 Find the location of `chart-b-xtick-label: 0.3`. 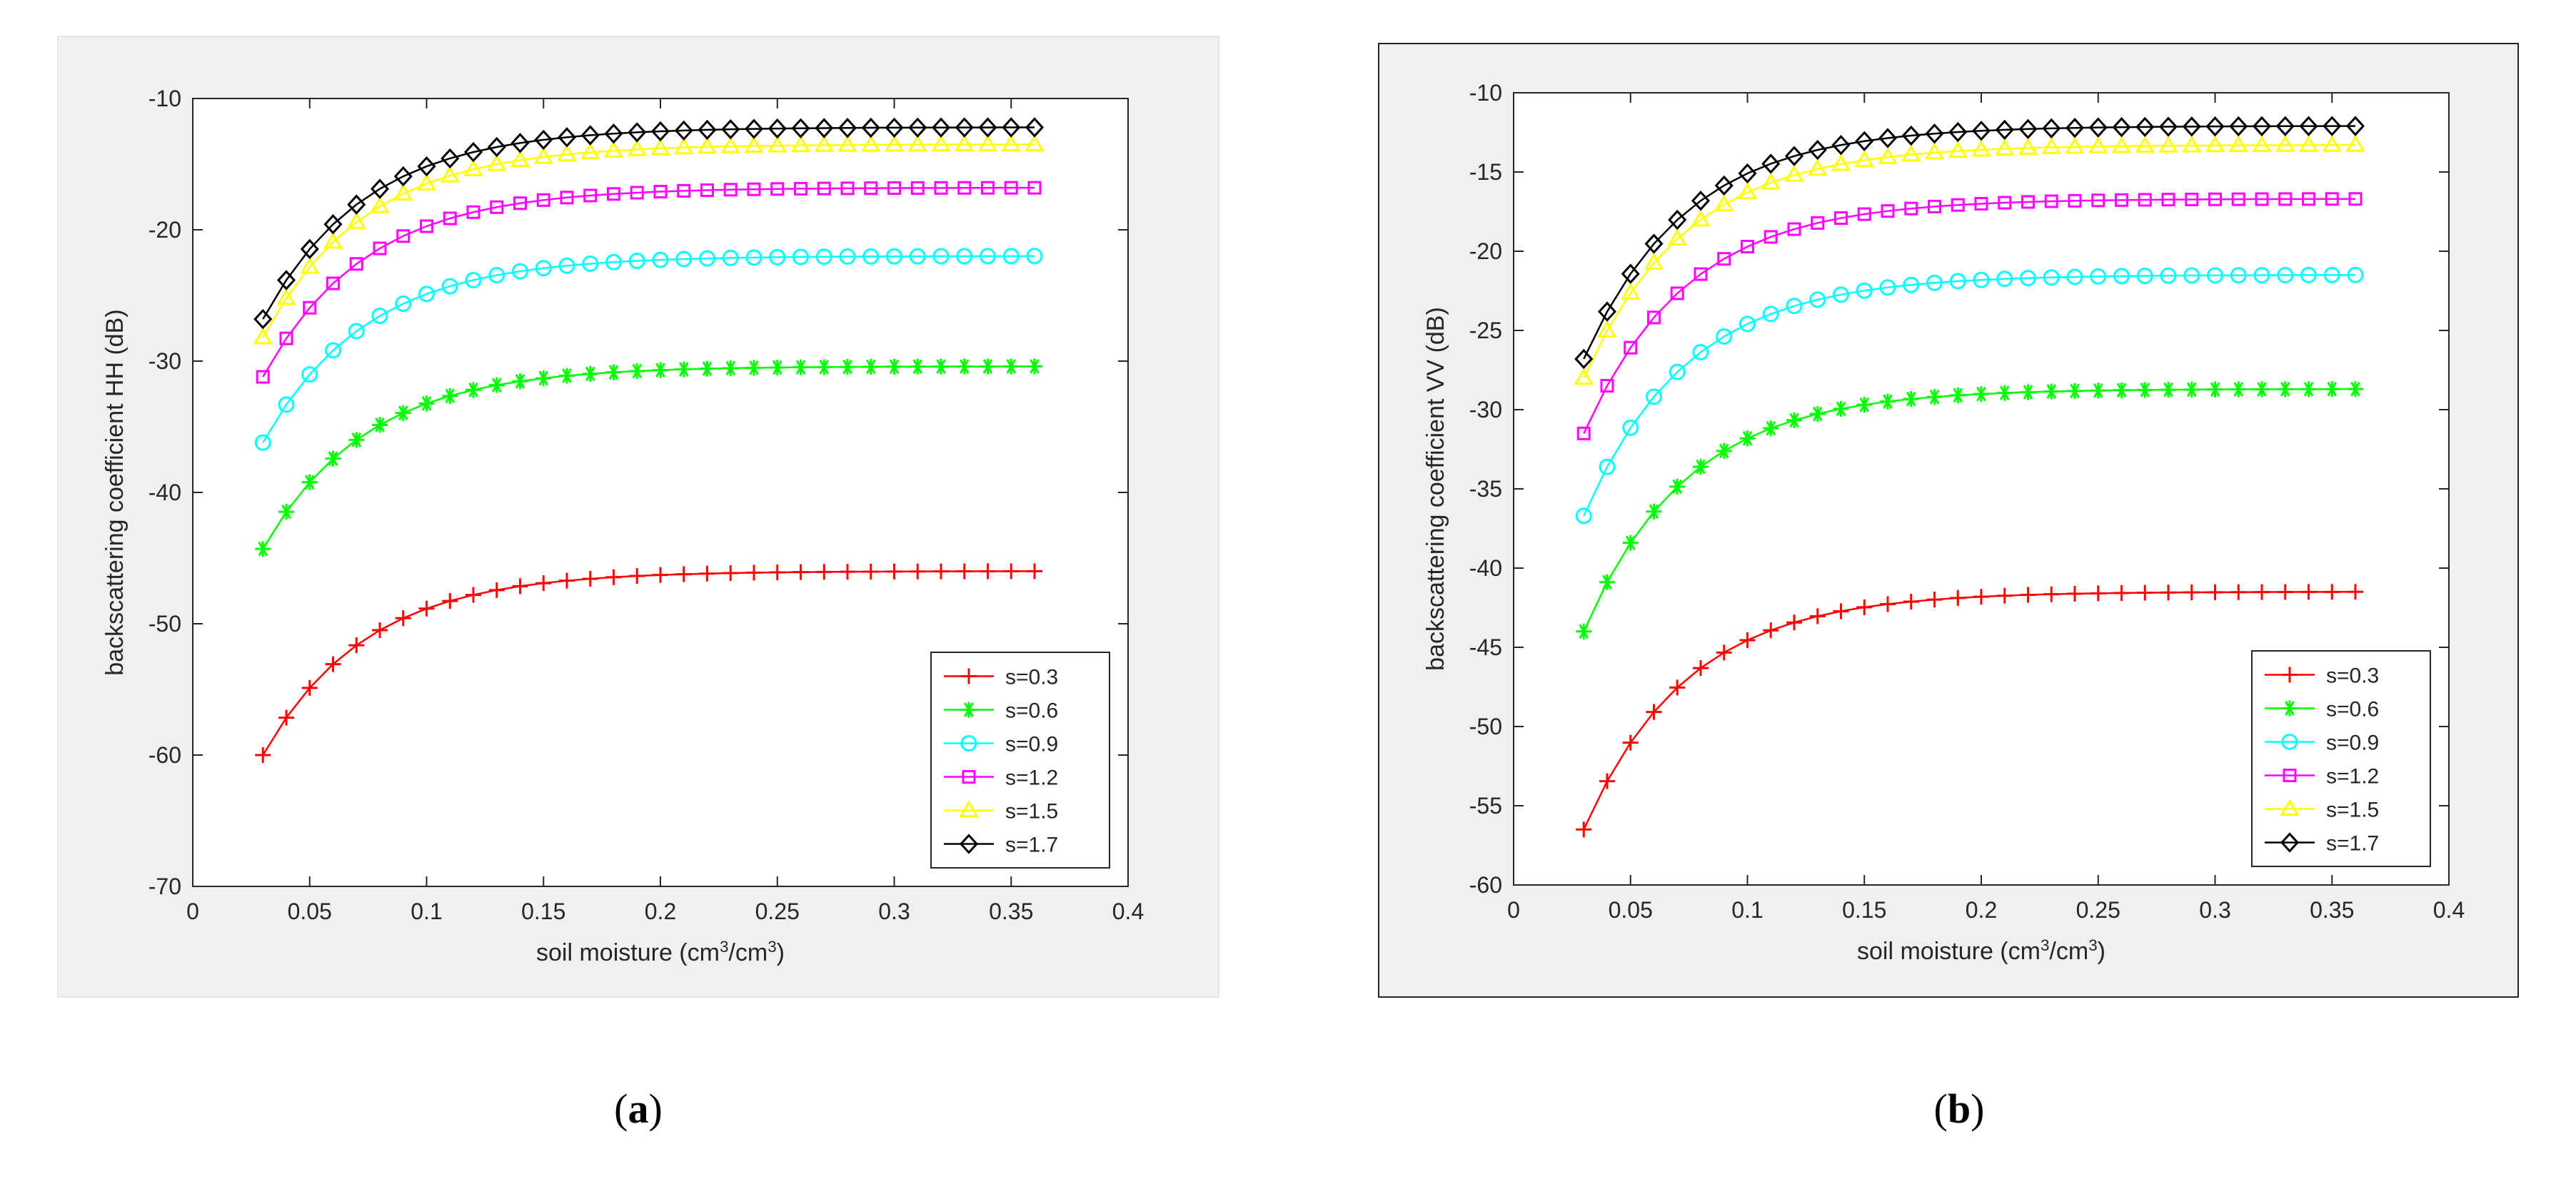

chart-b-xtick-label: 0.3 is located at coordinates (2214, 910).